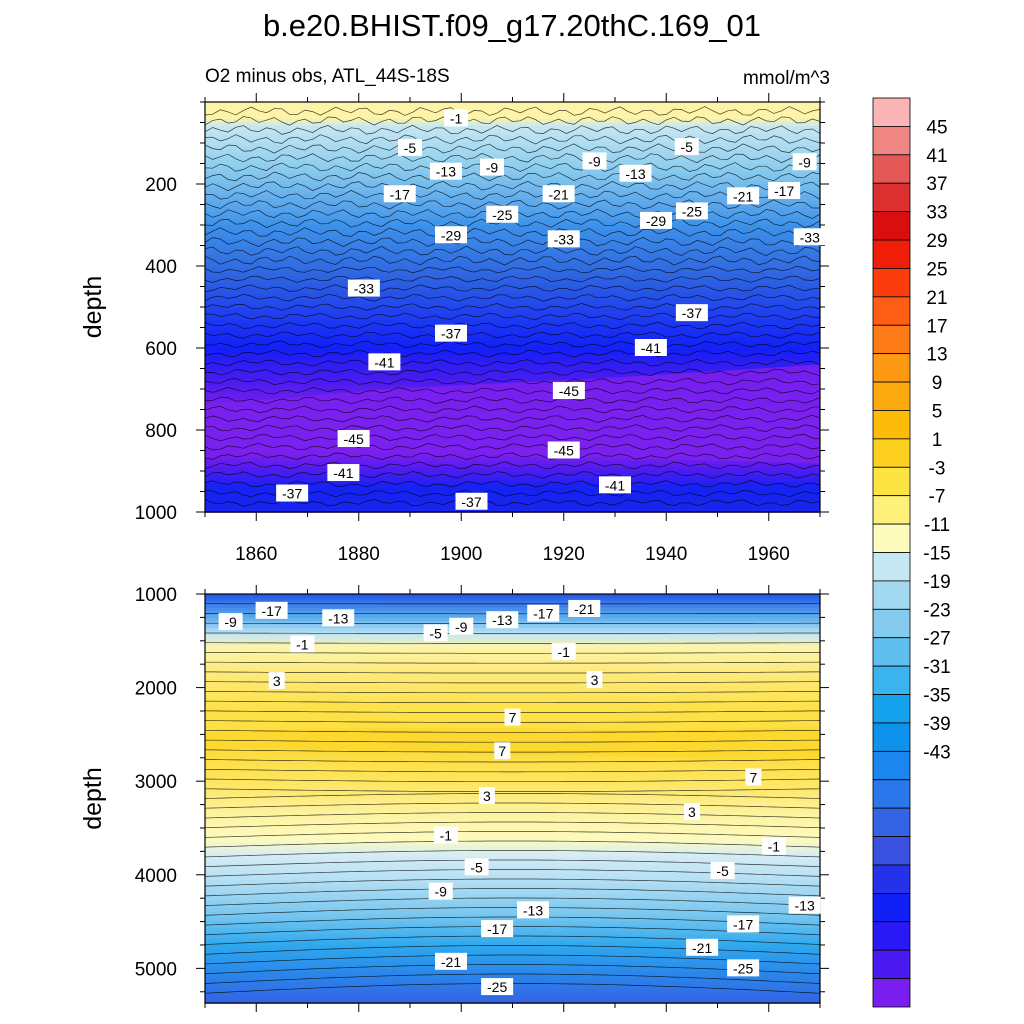 The image size is (1024, 1024). Describe the element at coordinates (156, 969) in the screenshot. I see `y-tick-label: 5000` at that location.